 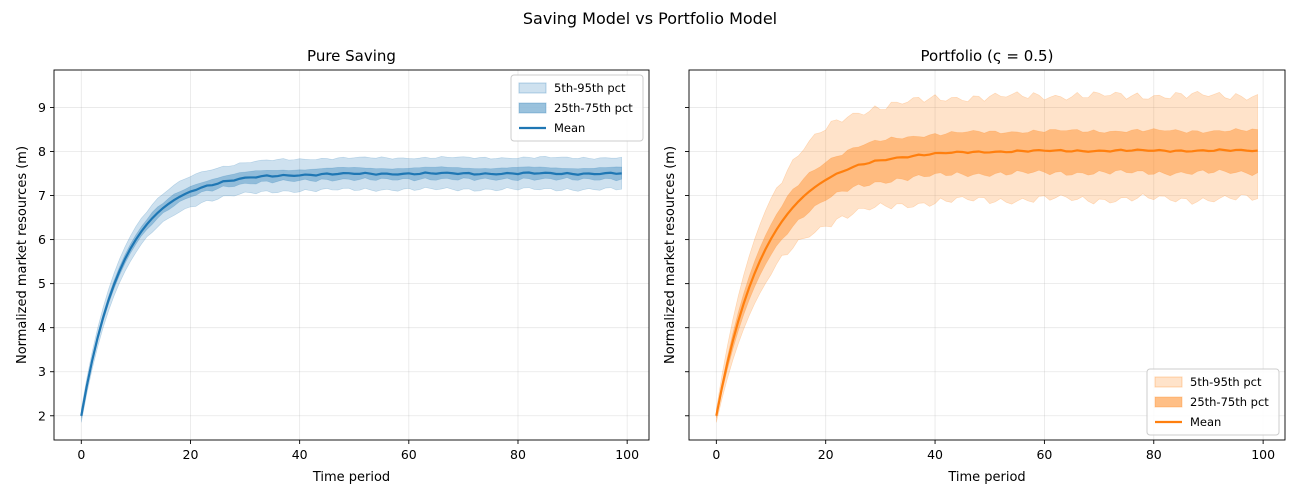 What do you see at coordinates (42, 327) in the screenshot?
I see `y-tick-label: 4` at bounding box center [42, 327].